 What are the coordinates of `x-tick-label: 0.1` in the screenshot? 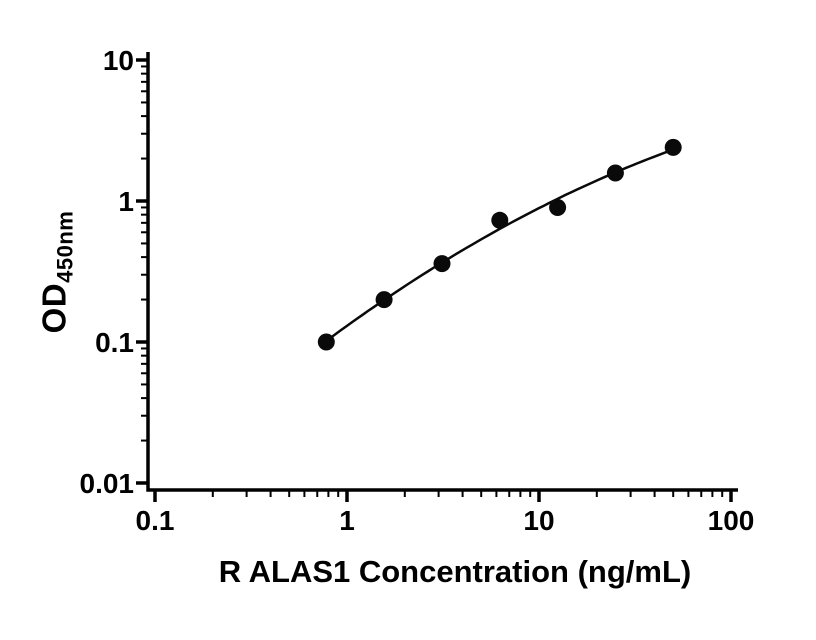 It's located at (155, 520).